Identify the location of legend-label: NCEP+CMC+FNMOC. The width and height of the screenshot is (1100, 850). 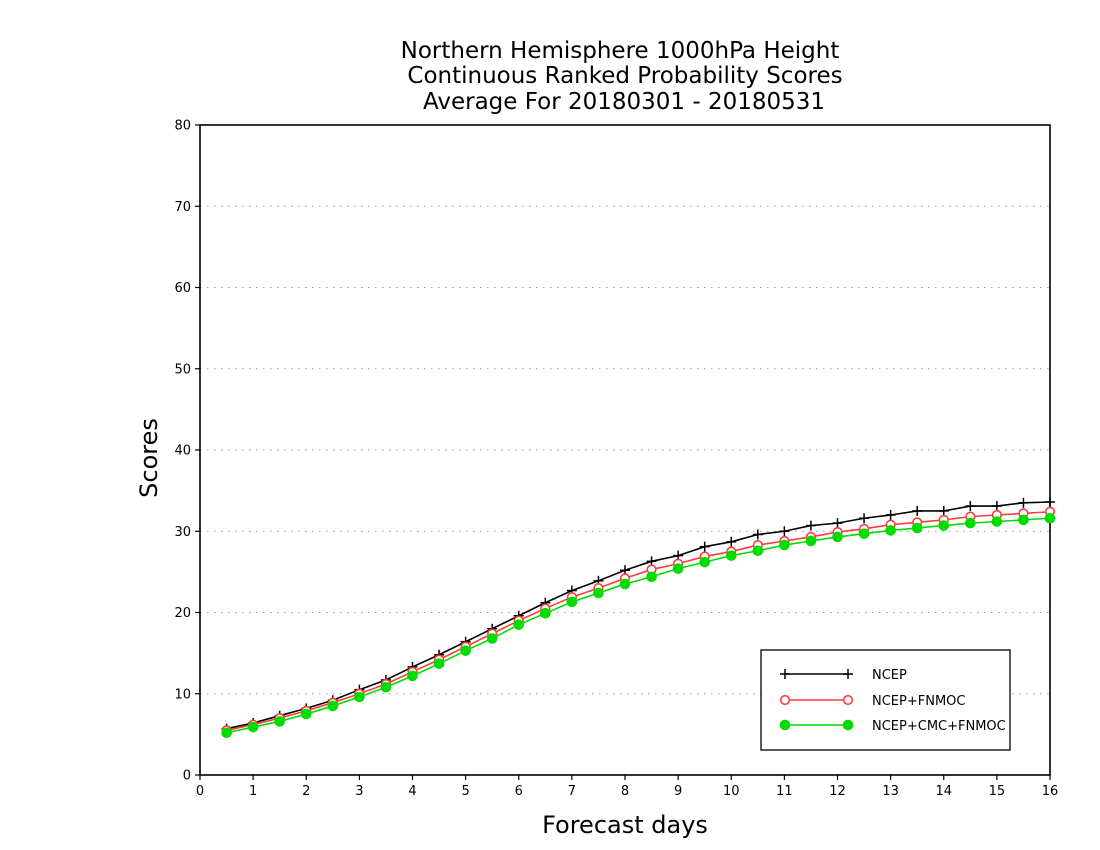
(939, 726).